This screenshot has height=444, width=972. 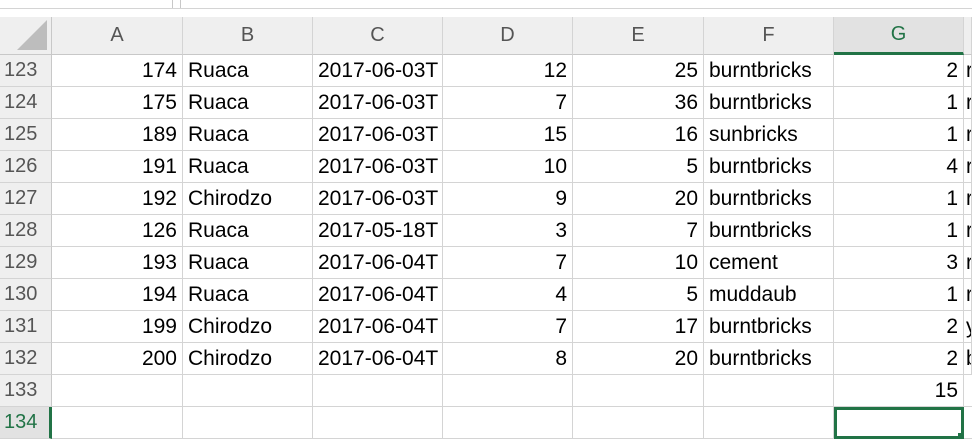 What do you see at coordinates (117, 327) in the screenshot?
I see `cell-a: 199` at bounding box center [117, 327].